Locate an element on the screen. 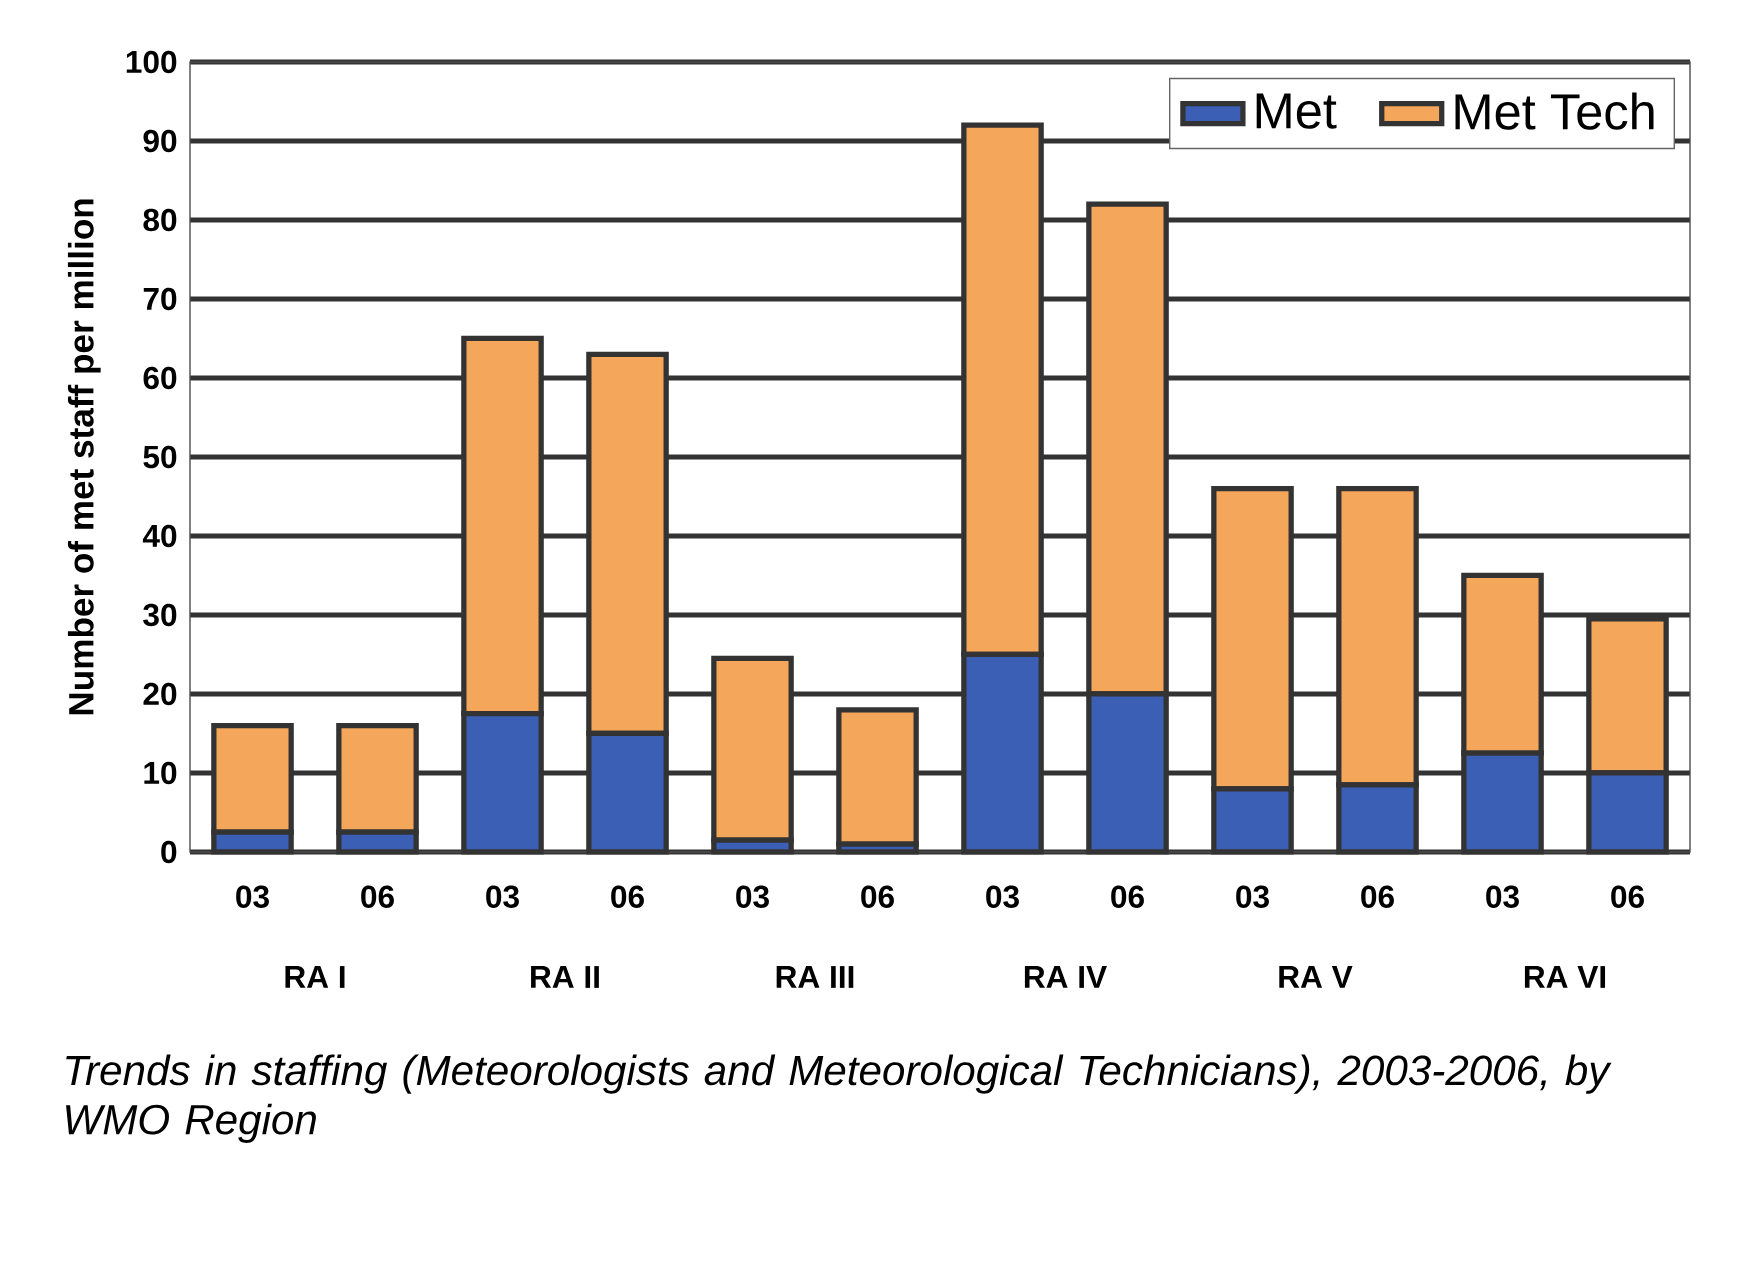 The image size is (1740, 1262). text: RA V is located at coordinates (1316, 977).